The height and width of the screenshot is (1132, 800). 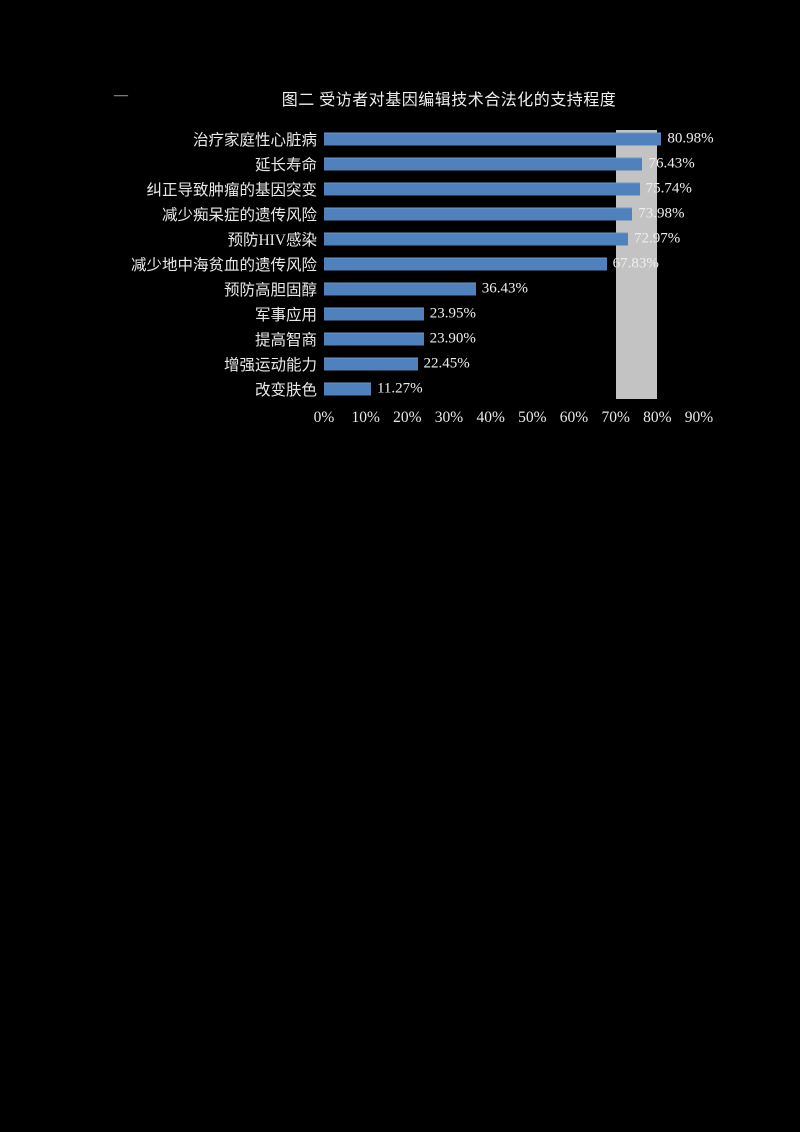 I want to click on x-tick-label: 60%, so click(x=574, y=417).